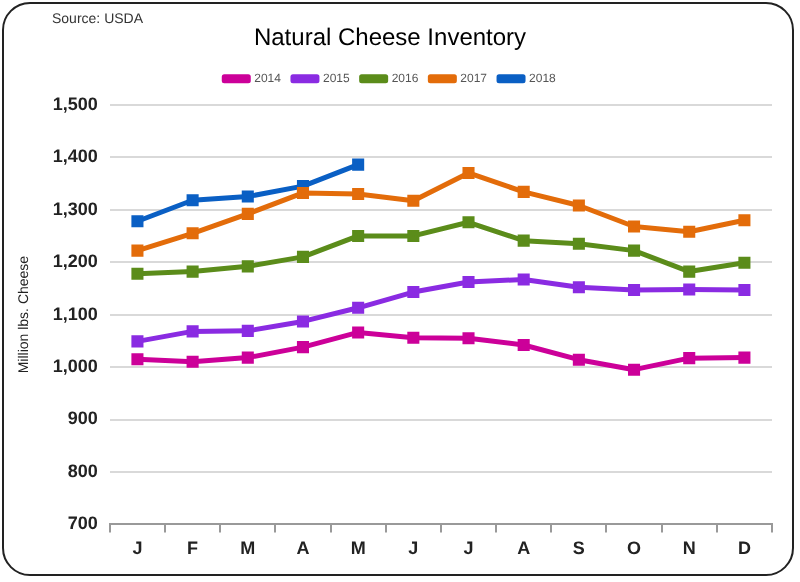 The height and width of the screenshot is (582, 800). What do you see at coordinates (193, 548) in the screenshot?
I see `x-tick-label: F` at bounding box center [193, 548].